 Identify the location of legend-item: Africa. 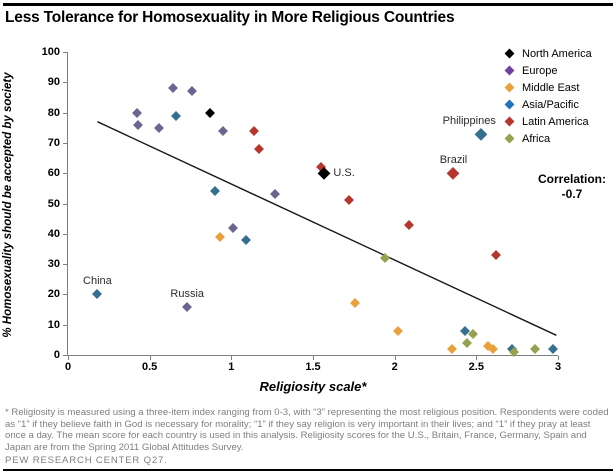
(548, 138).